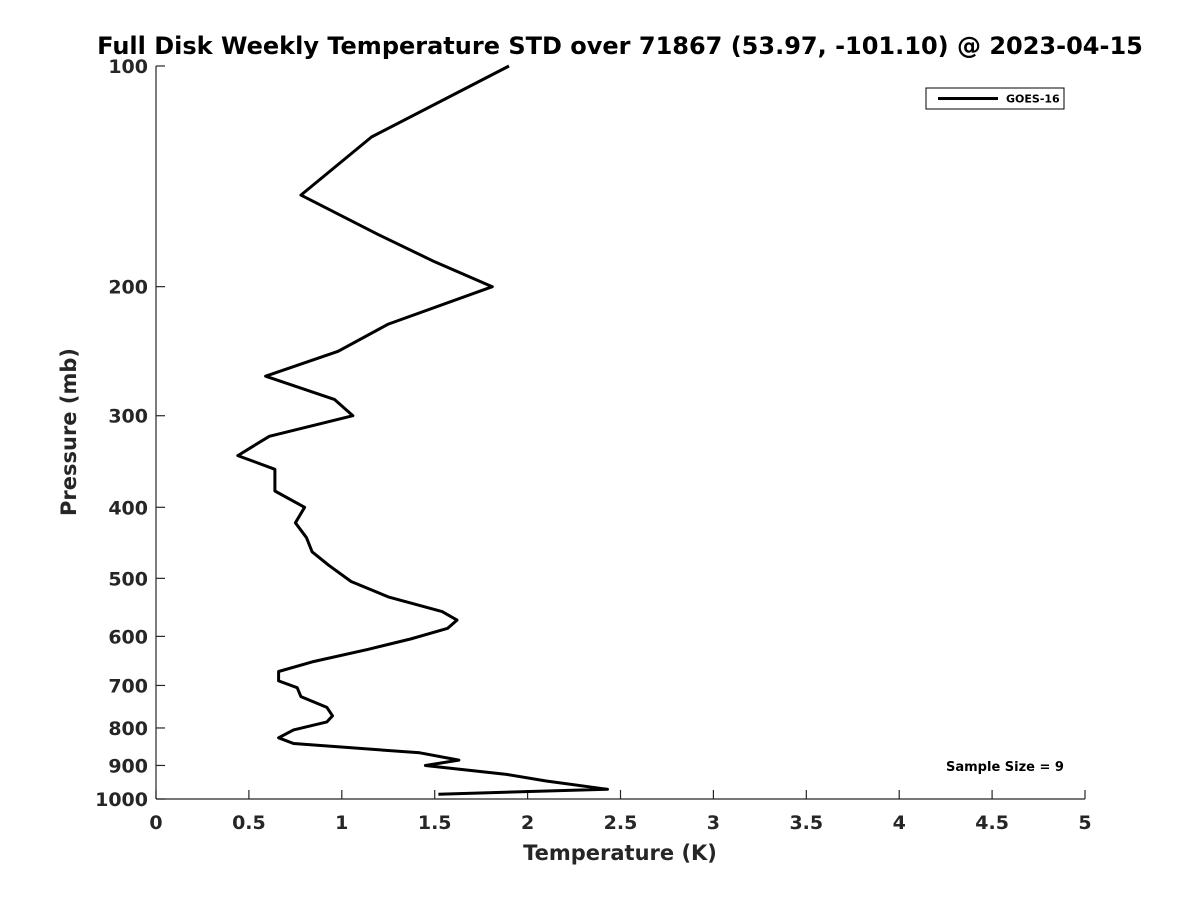  I want to click on y-tick-label: 500, so click(128, 579).